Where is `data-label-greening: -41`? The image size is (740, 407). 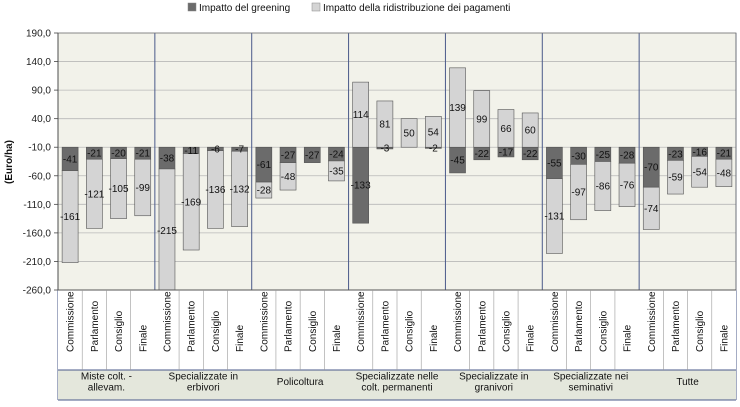
data-label-greening: -41 is located at coordinates (70, 159).